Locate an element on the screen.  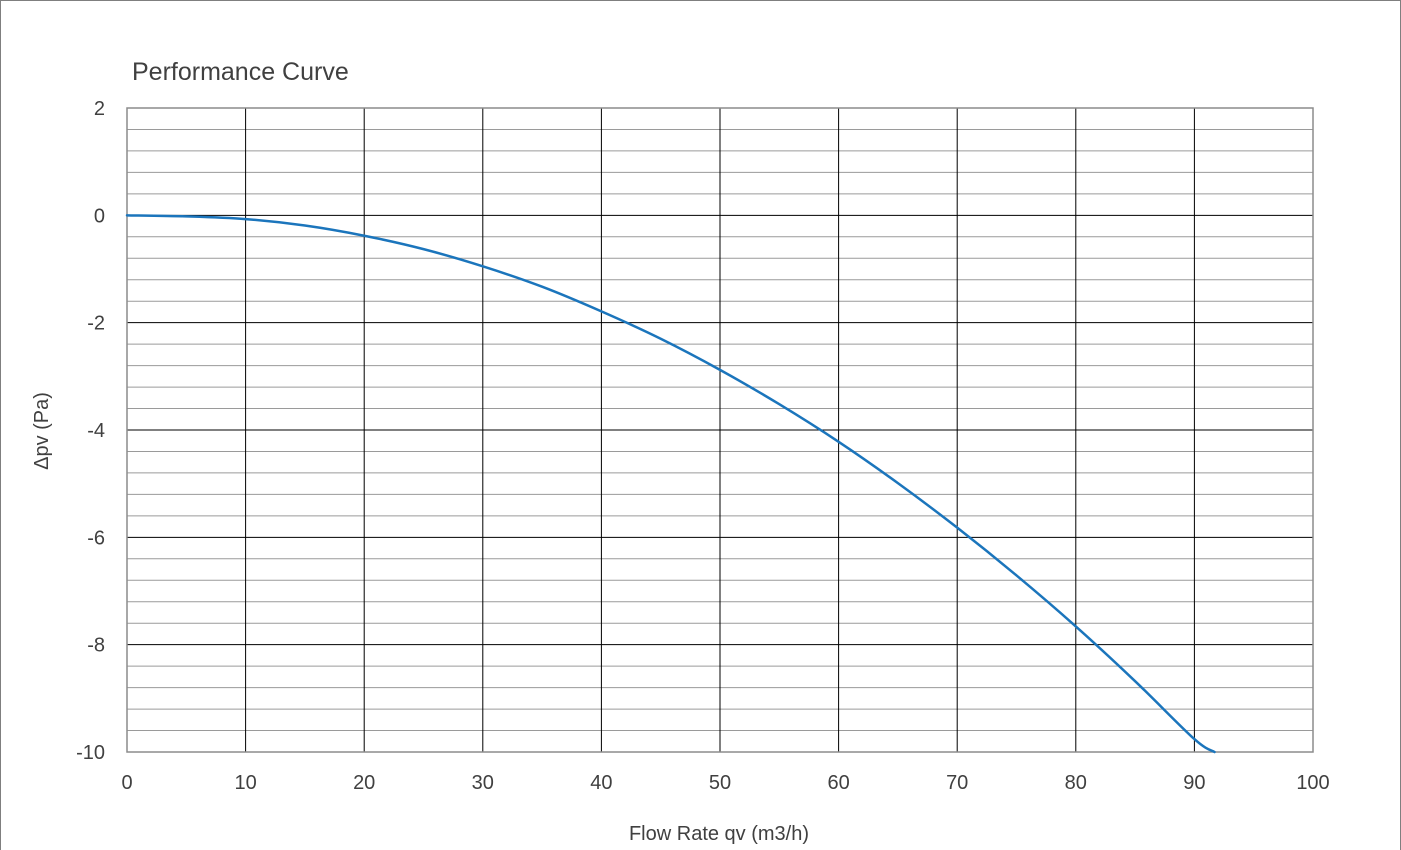
y-tick-label: -4 is located at coordinates (96, 431).